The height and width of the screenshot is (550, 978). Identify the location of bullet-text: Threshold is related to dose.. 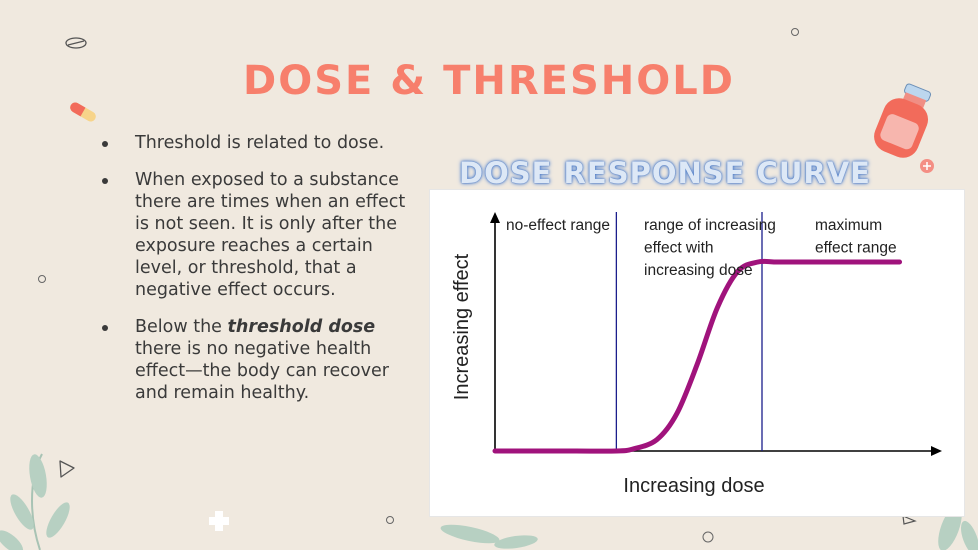
(260, 143).